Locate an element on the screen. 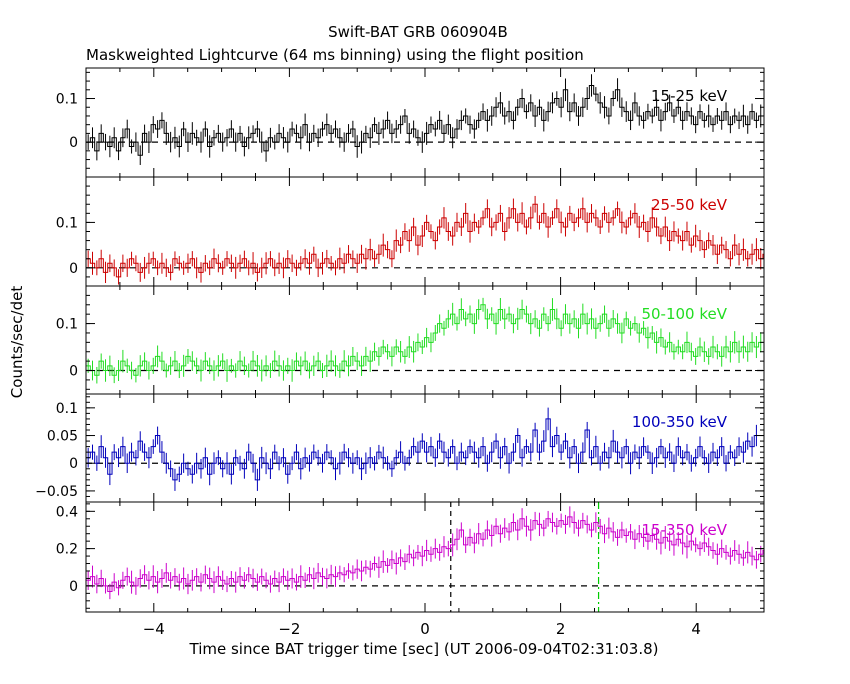 This screenshot has width=850, height=684. y-tick-label: 0.2 is located at coordinates (67, 550).